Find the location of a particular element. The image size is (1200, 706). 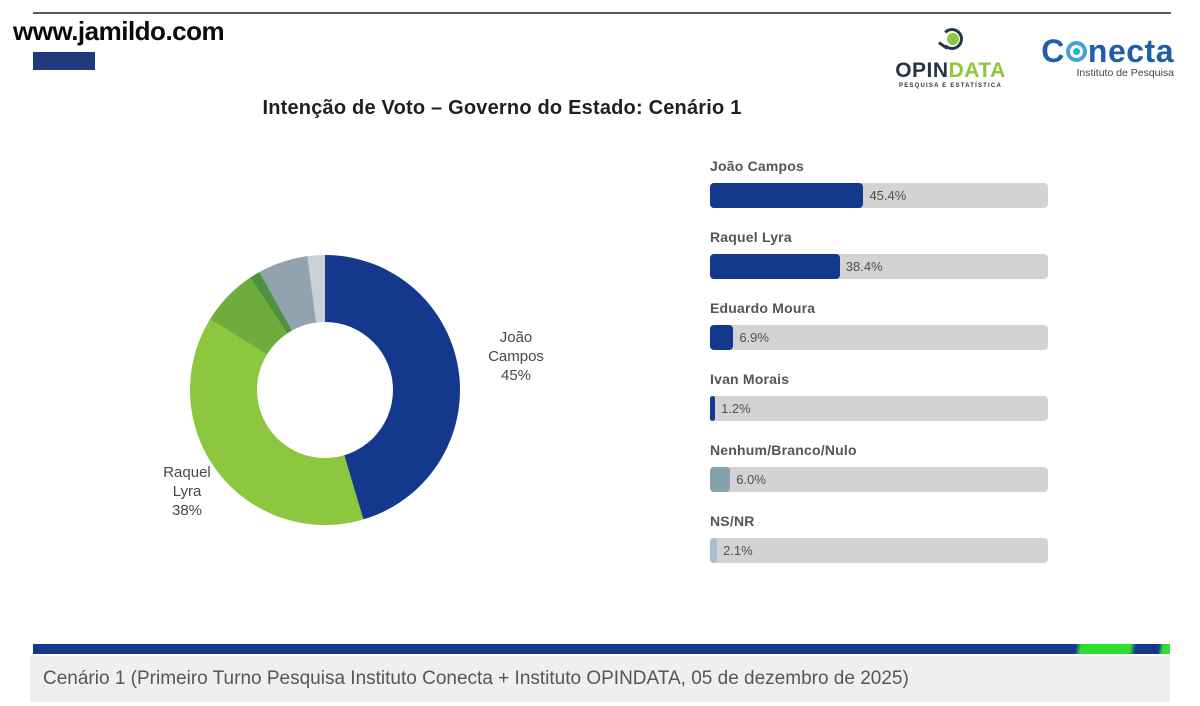

bar-track: 1.2% is located at coordinates (879, 408).